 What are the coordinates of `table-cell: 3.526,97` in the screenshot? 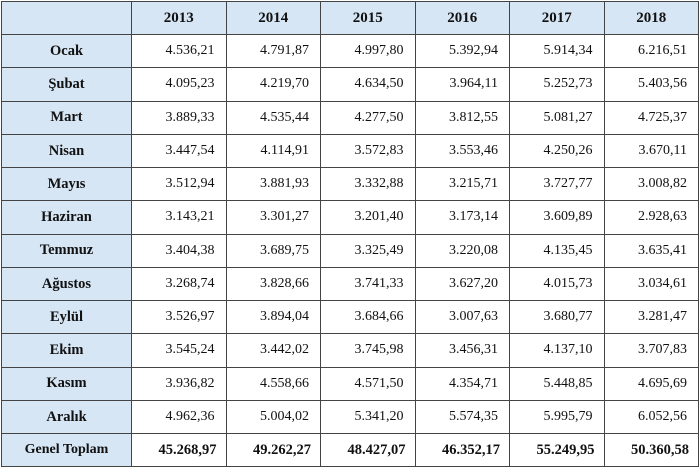 It's located at (179, 317).